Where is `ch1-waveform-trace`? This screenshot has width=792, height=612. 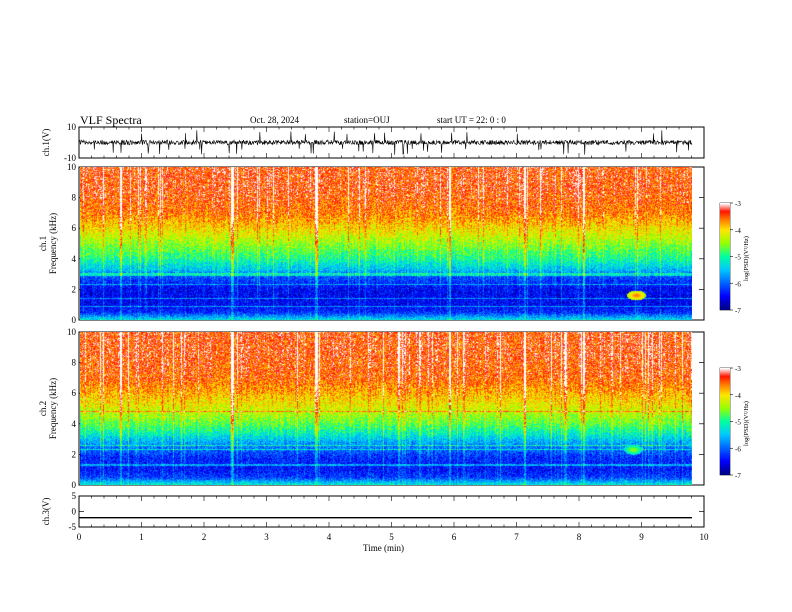 ch1-waveform-trace is located at coordinates (385, 142).